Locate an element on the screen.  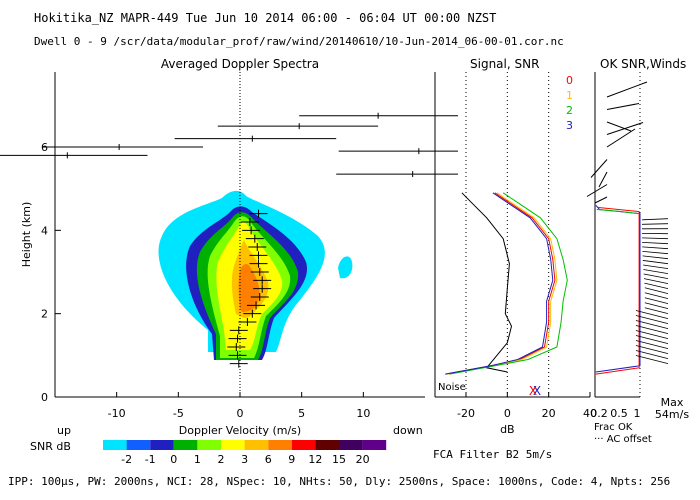
noise-marker: X is located at coordinates (533, 391).